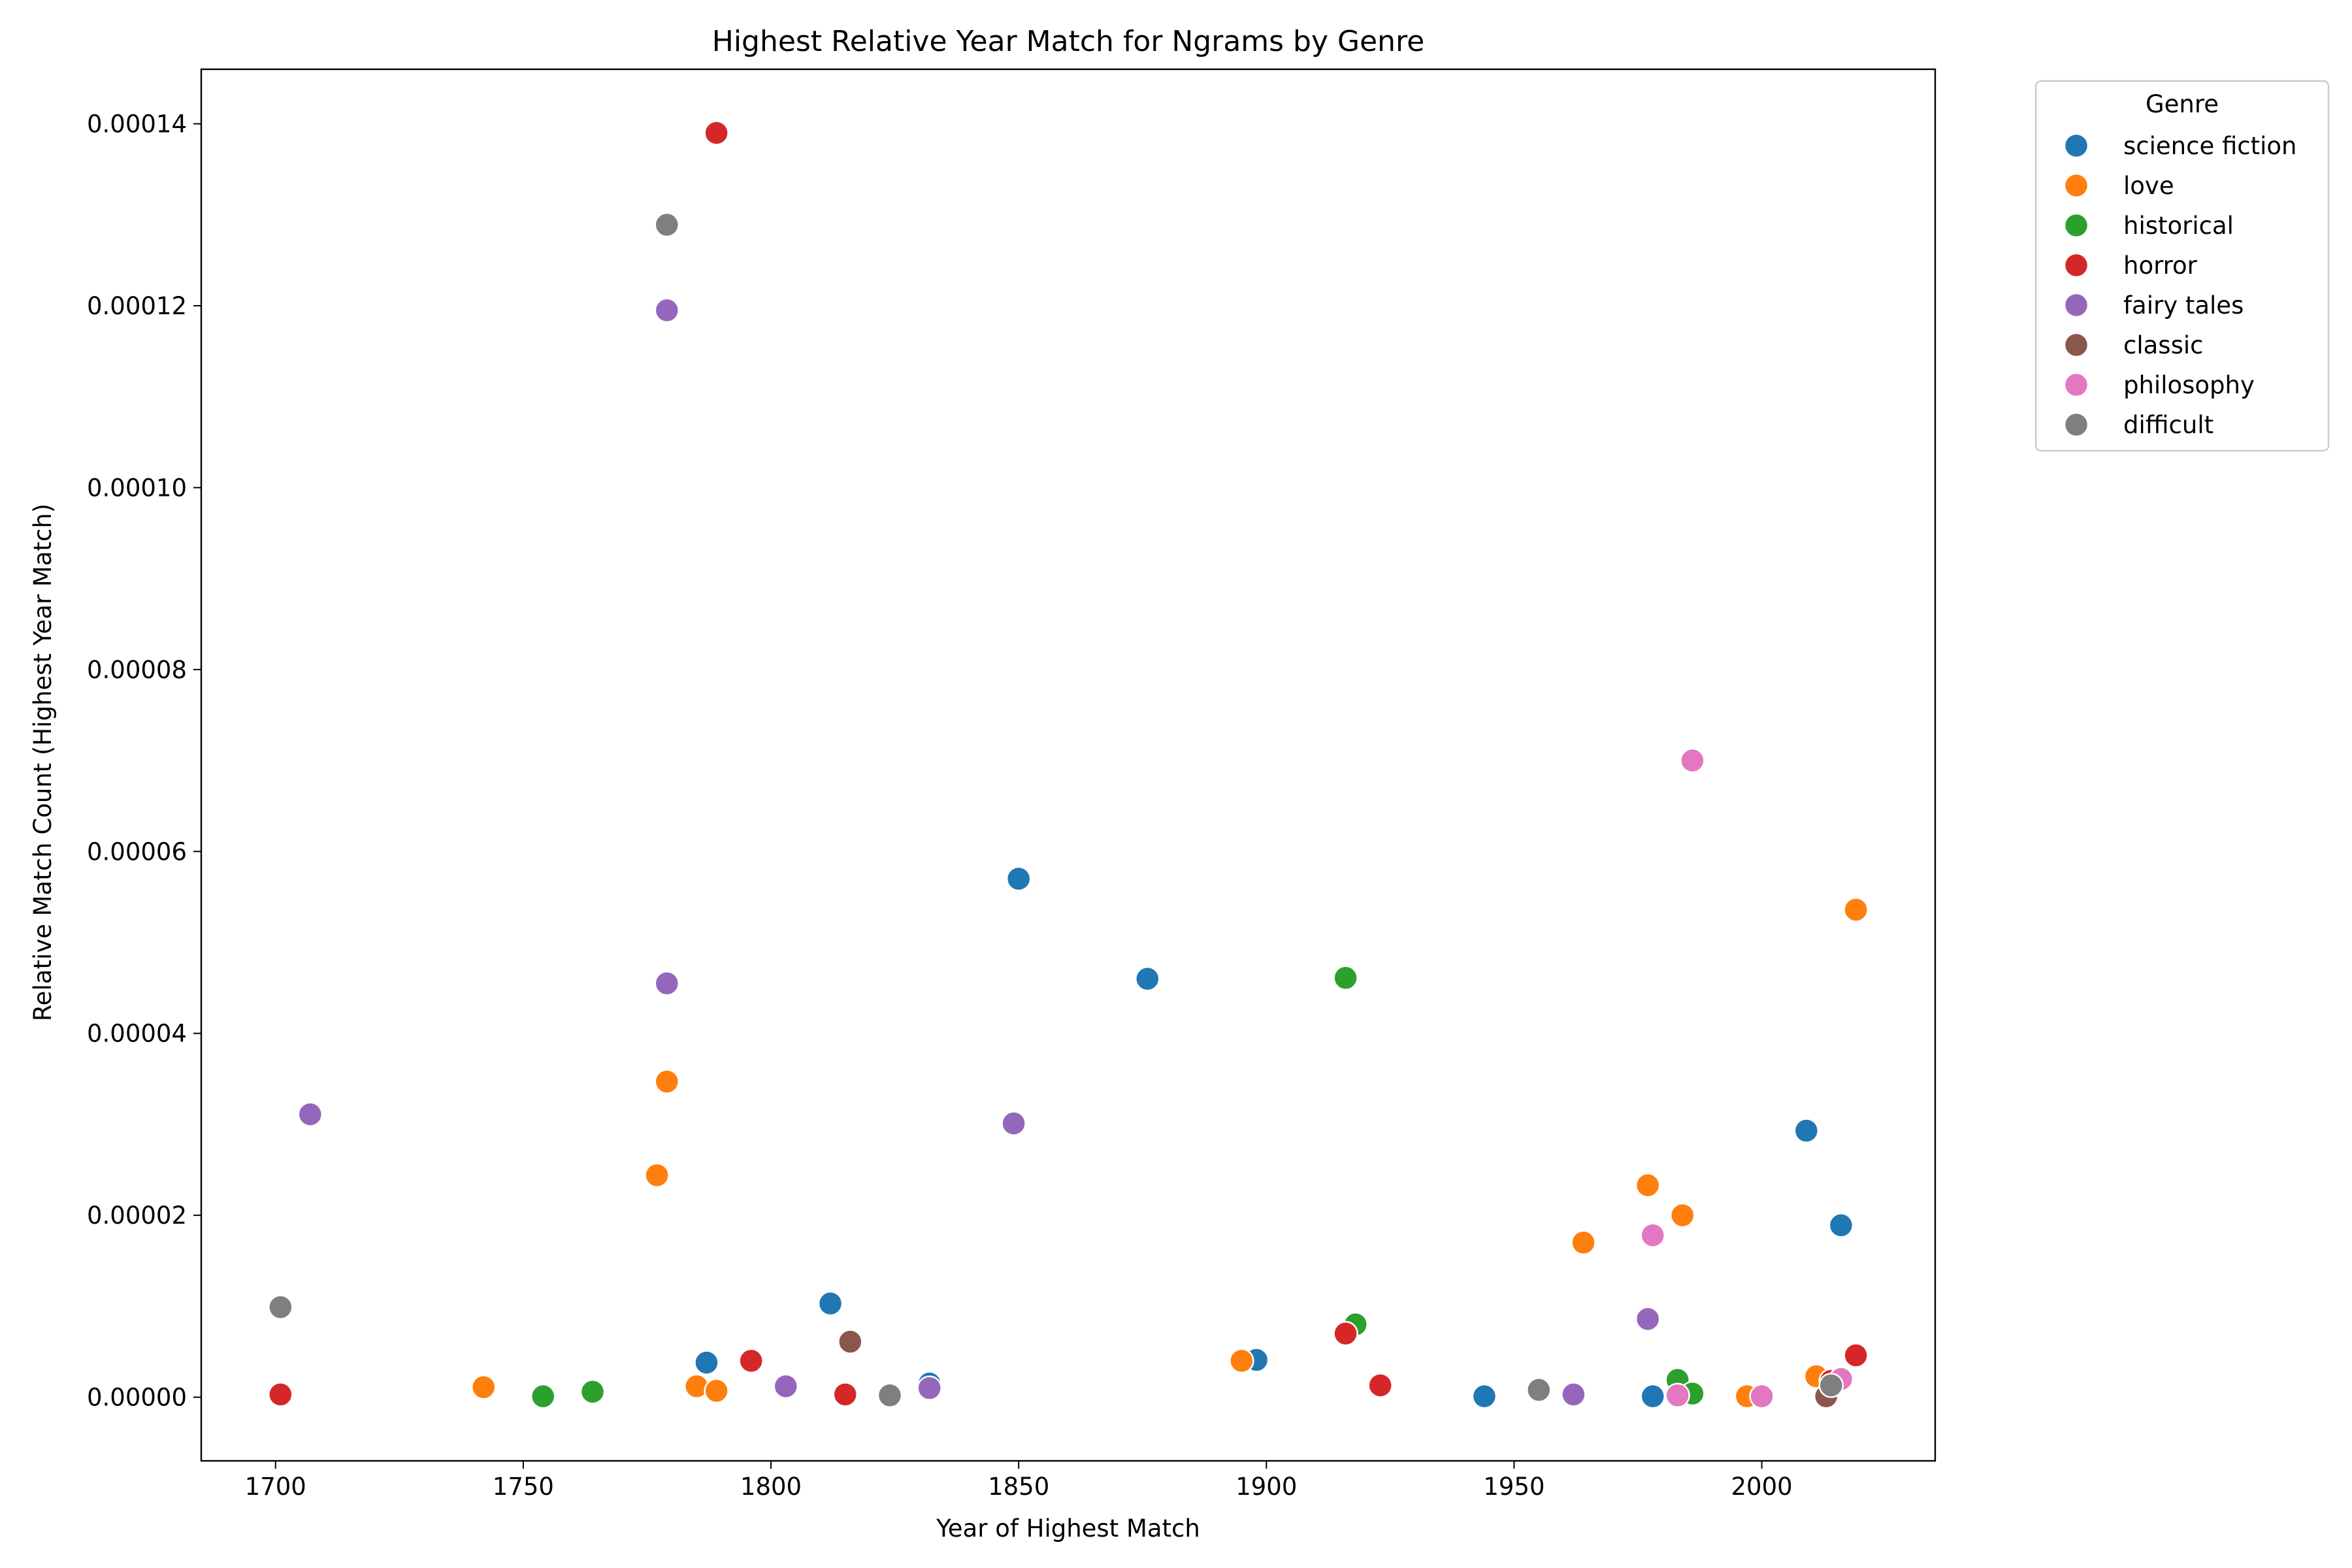 This screenshot has height=1568, width=2352. Describe the element at coordinates (1513, 1487) in the screenshot. I see `x-tick-label: 1950` at that location.